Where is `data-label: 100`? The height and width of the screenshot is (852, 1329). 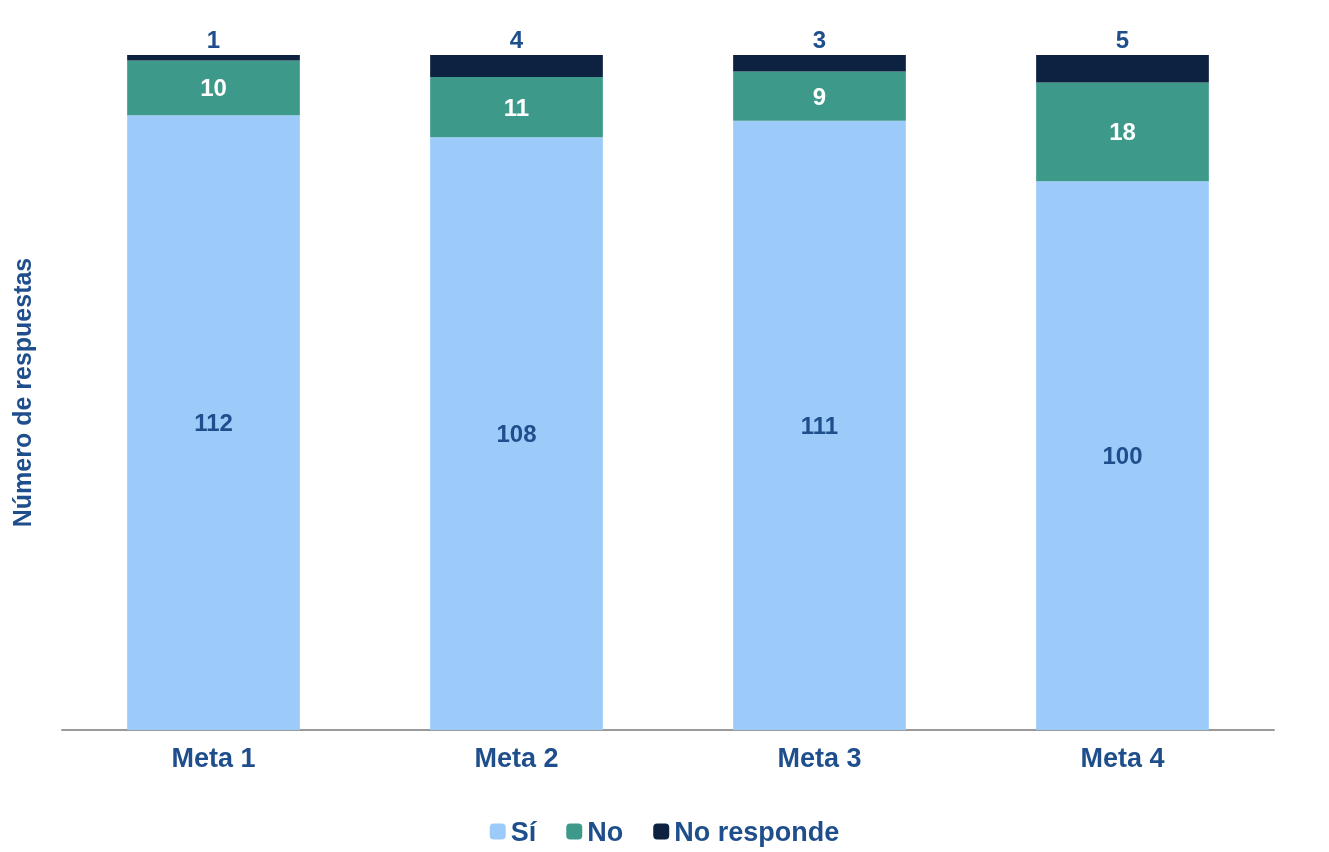 data-label: 100 is located at coordinates (1122, 456).